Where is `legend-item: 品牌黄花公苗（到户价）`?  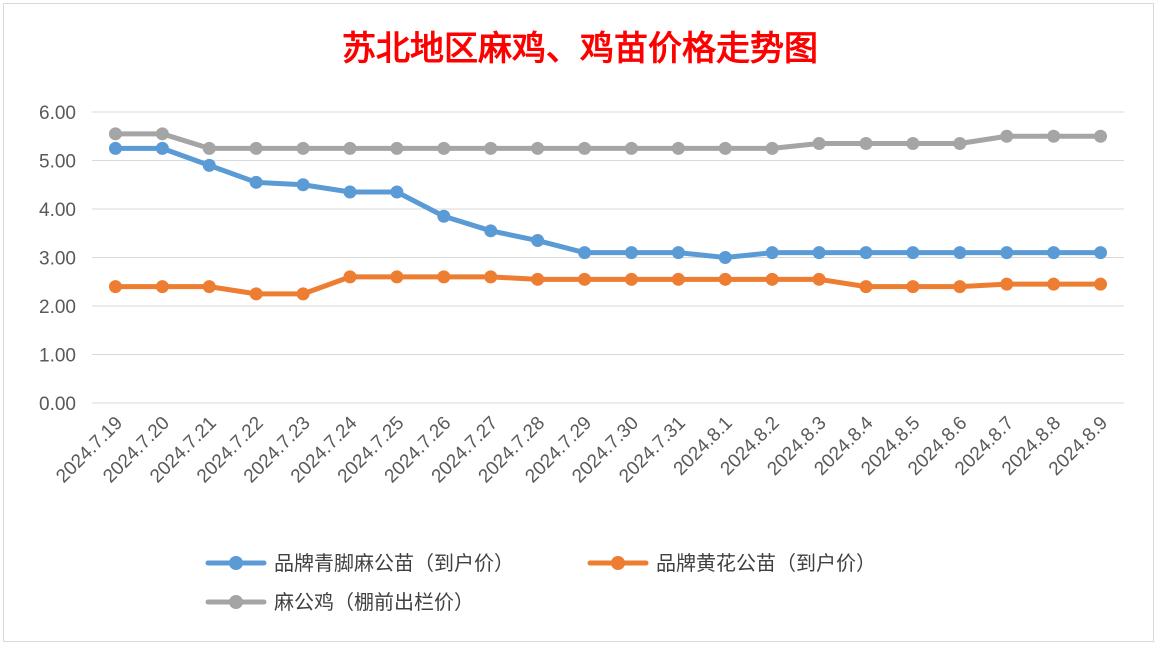 legend-item: 品牌黄花公苗（到户价） is located at coordinates (731, 563).